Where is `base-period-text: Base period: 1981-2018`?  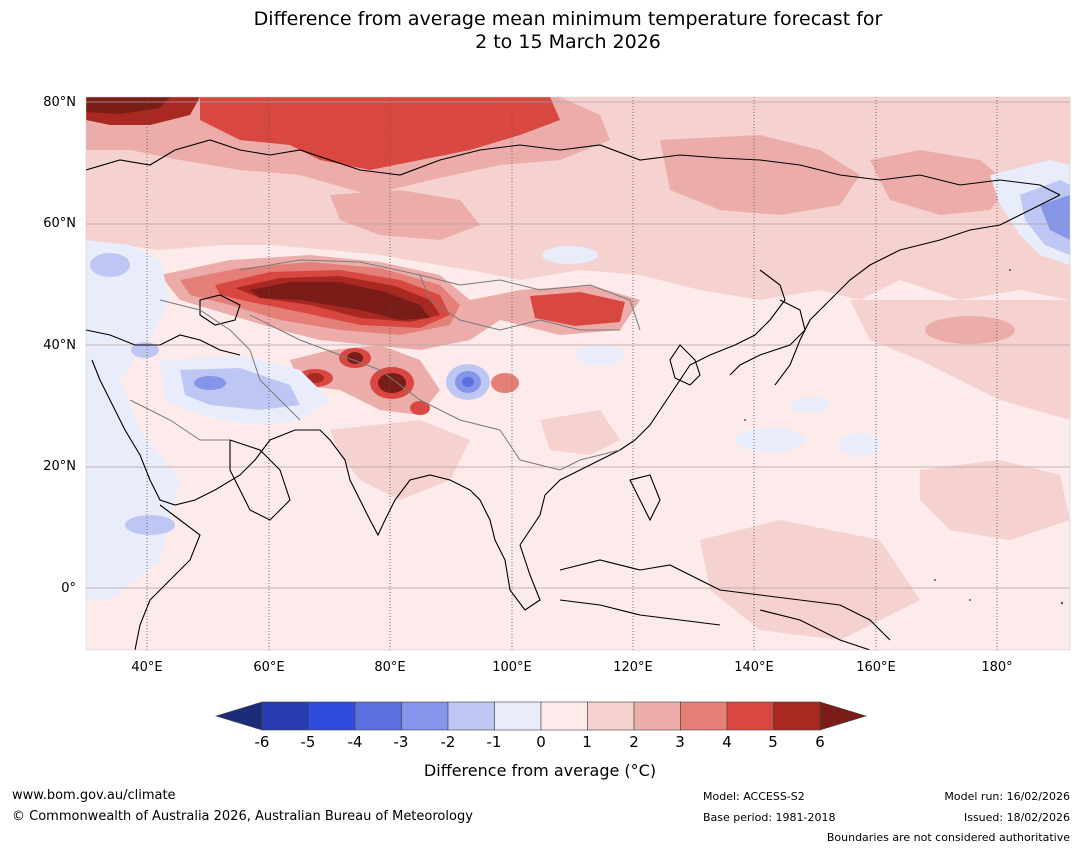 base-period-text: Base period: 1981-2018 is located at coordinates (769, 817).